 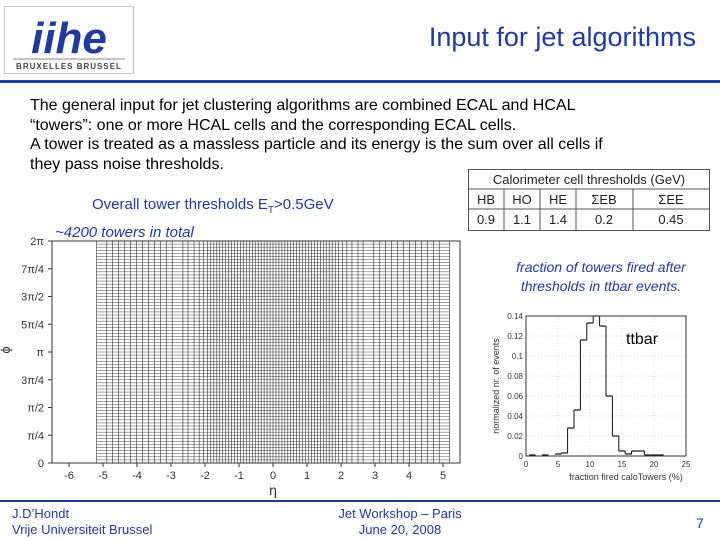 What do you see at coordinates (41, 513) in the screenshot?
I see `author-name: J.D’Hondt` at bounding box center [41, 513].